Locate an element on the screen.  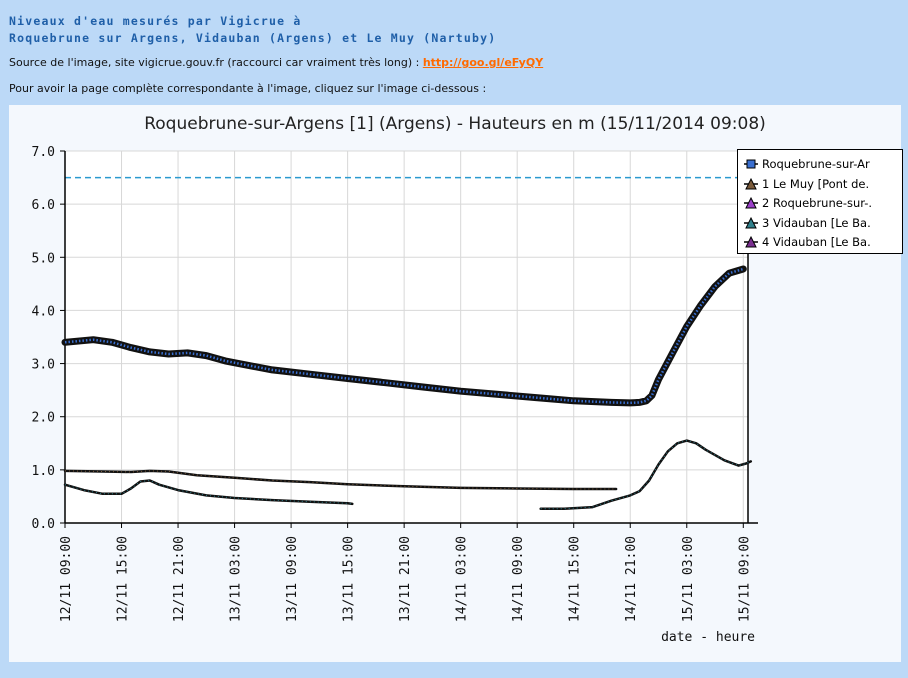
legend-item: 4 Vidauban [Le Ba. is located at coordinates (820, 242).